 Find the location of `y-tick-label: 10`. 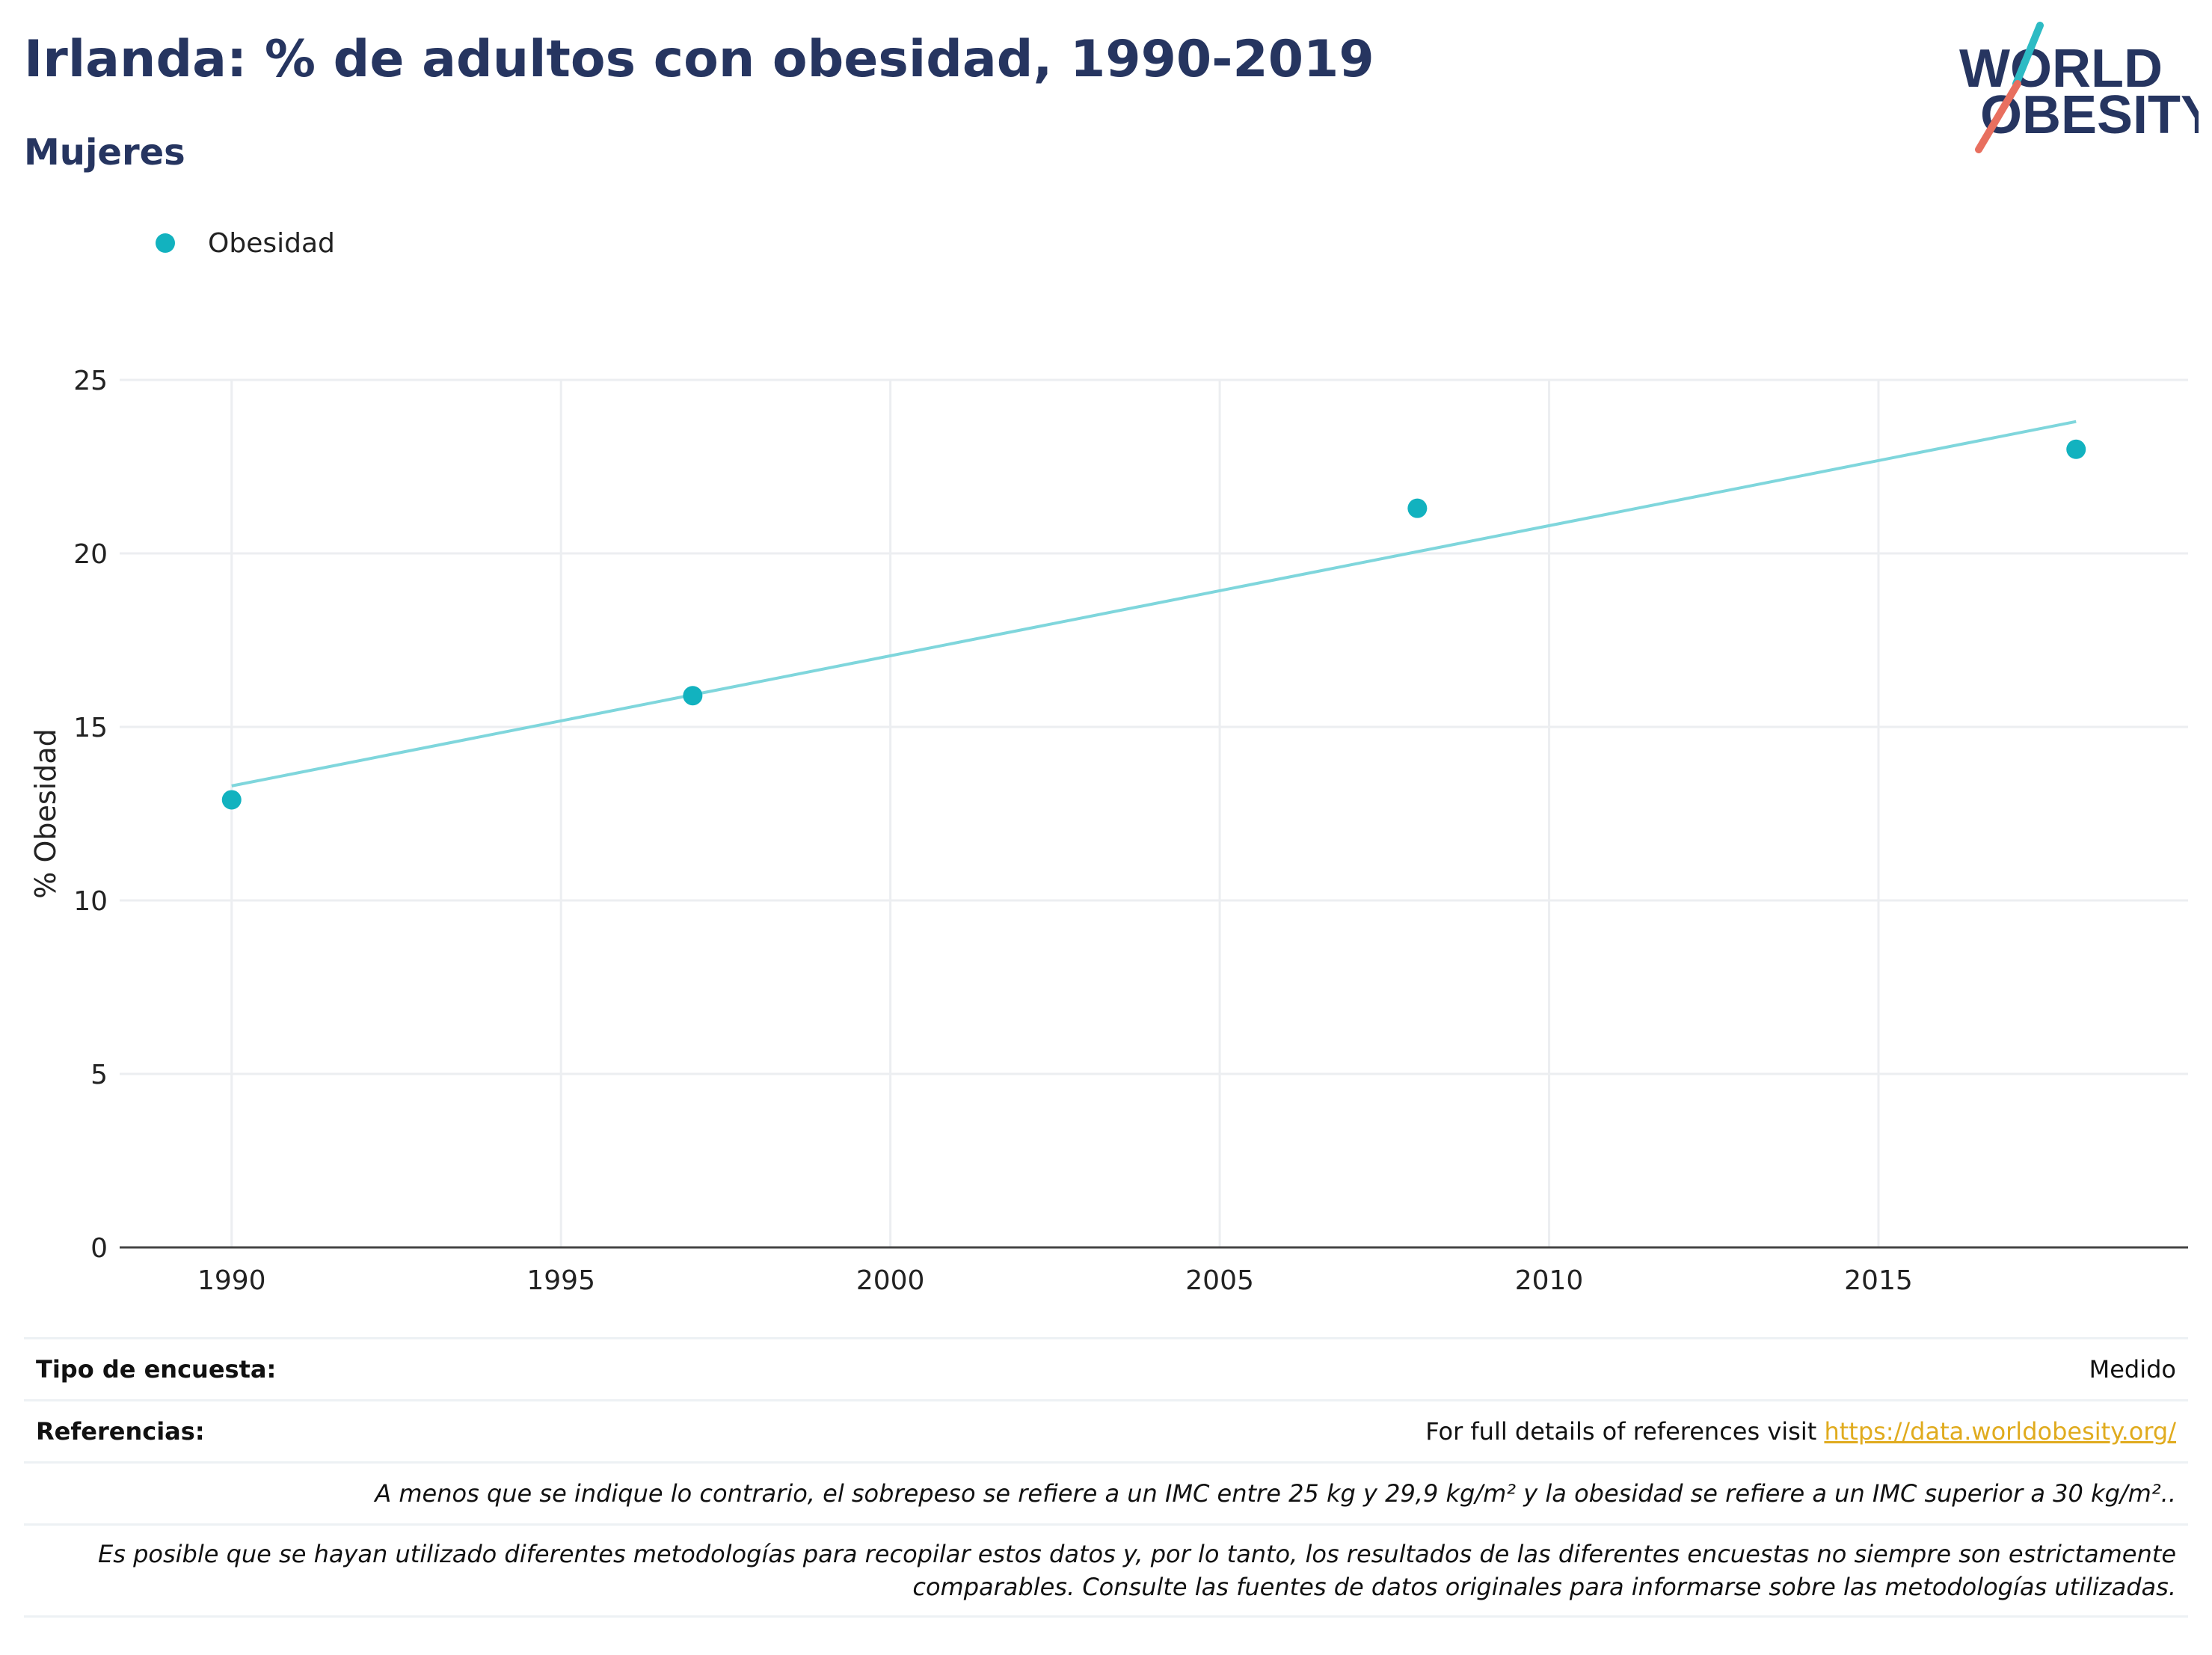

y-tick-label: 10 is located at coordinates (90, 901).